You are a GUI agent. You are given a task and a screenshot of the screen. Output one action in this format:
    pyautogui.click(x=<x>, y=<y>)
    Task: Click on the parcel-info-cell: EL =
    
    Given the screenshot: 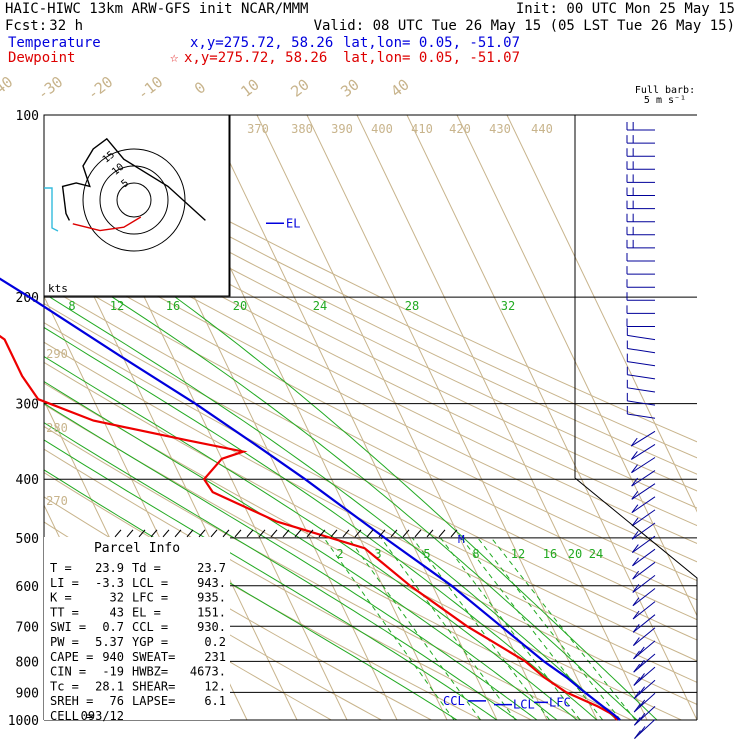 What is the action you would take?
    pyautogui.click(x=146, y=612)
    